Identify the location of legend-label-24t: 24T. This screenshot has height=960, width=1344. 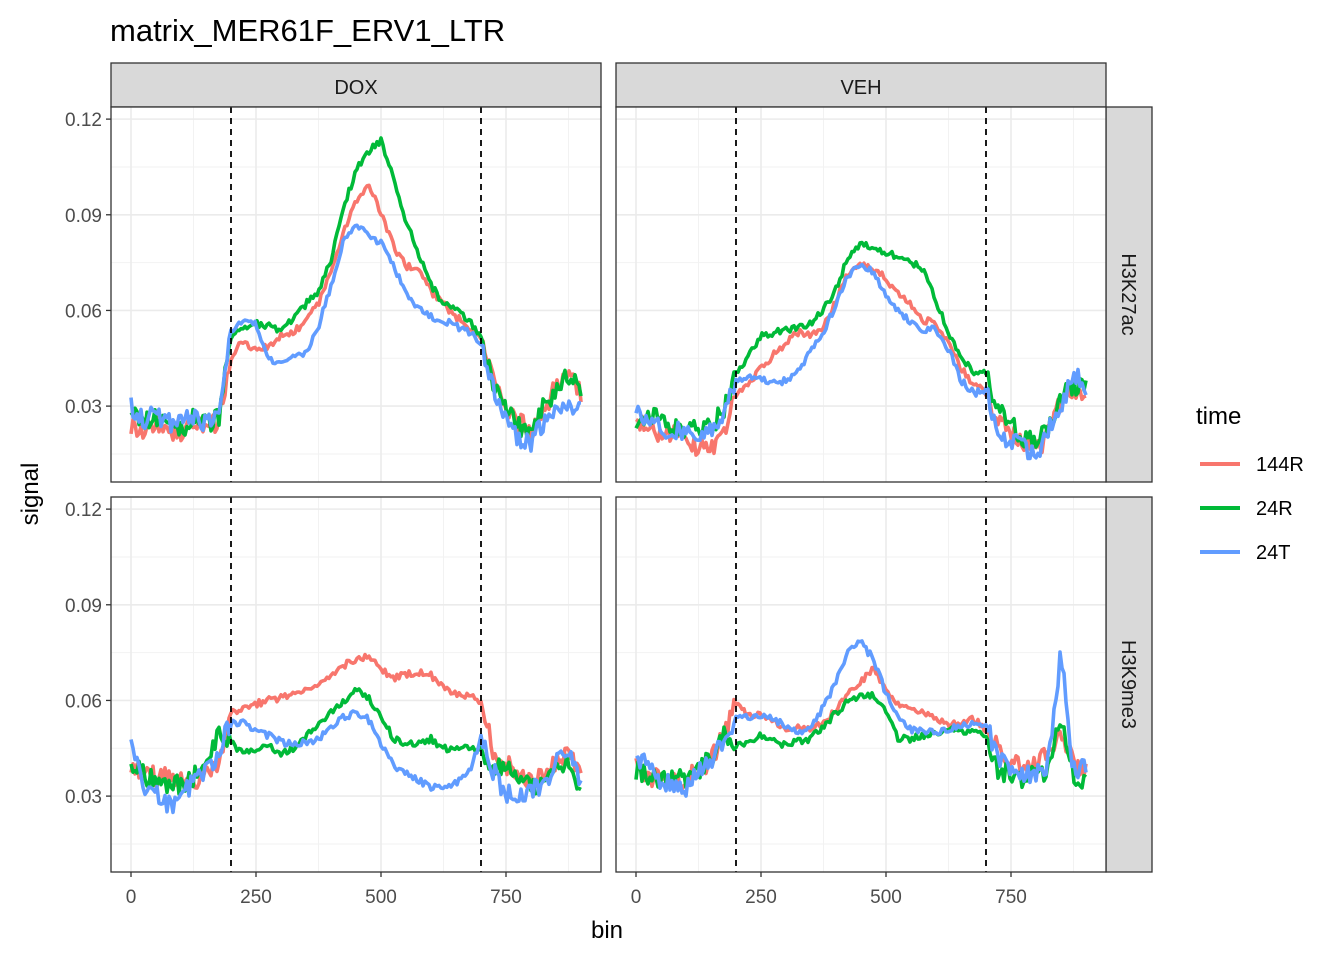
(1273, 553).